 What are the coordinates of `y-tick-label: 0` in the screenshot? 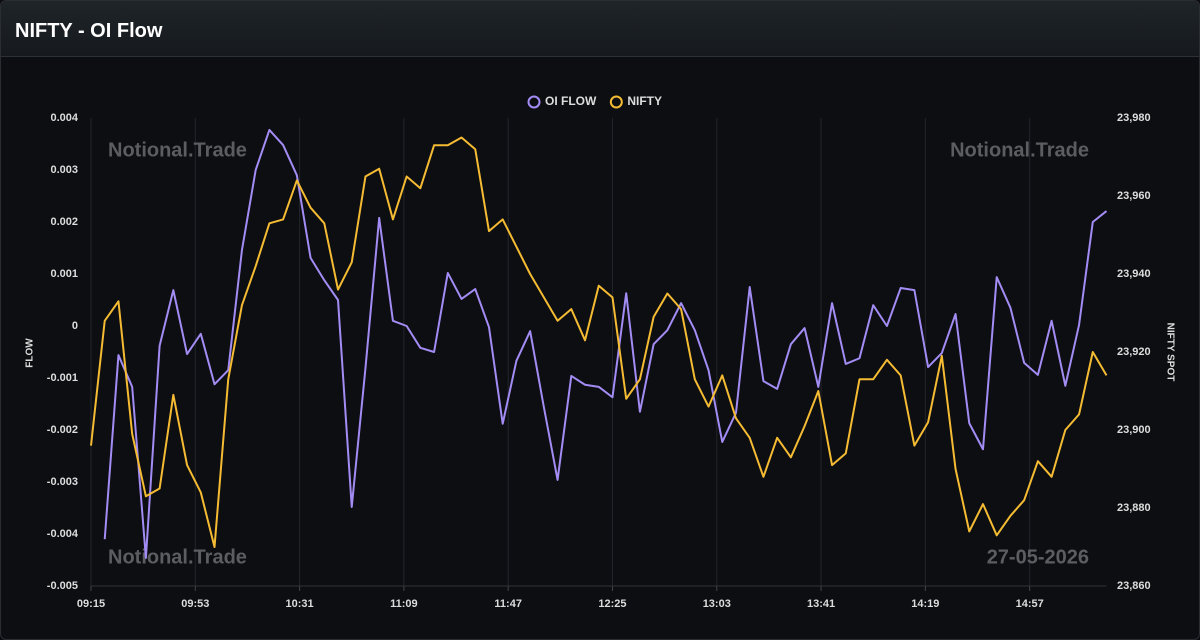 It's located at (75, 326).